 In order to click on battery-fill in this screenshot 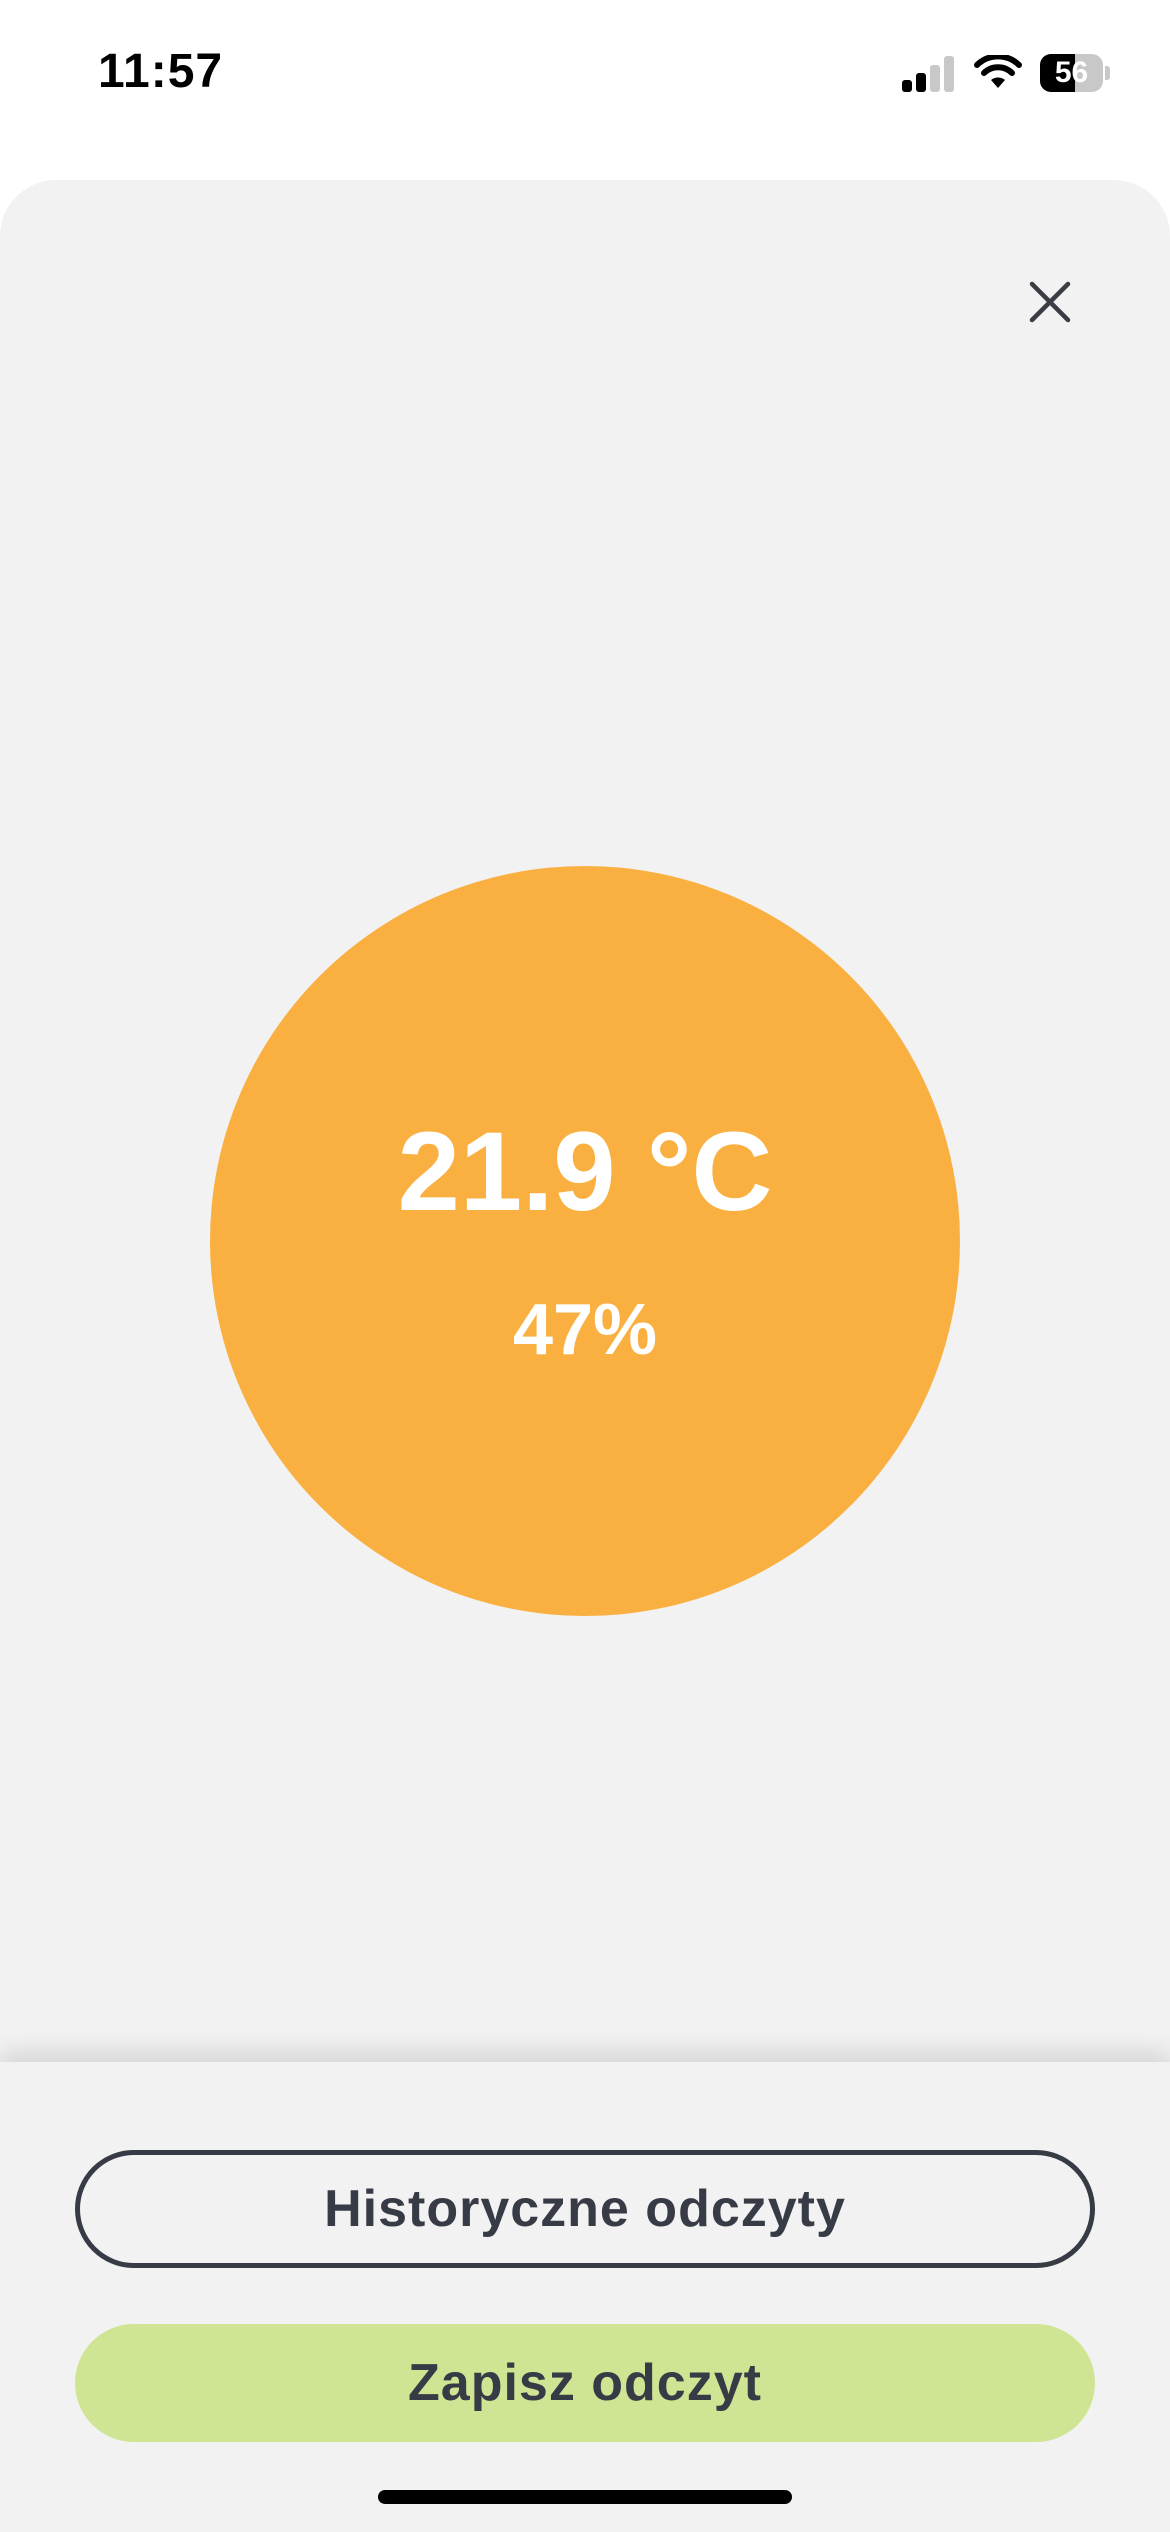, I will do `click(1058, 73)`.